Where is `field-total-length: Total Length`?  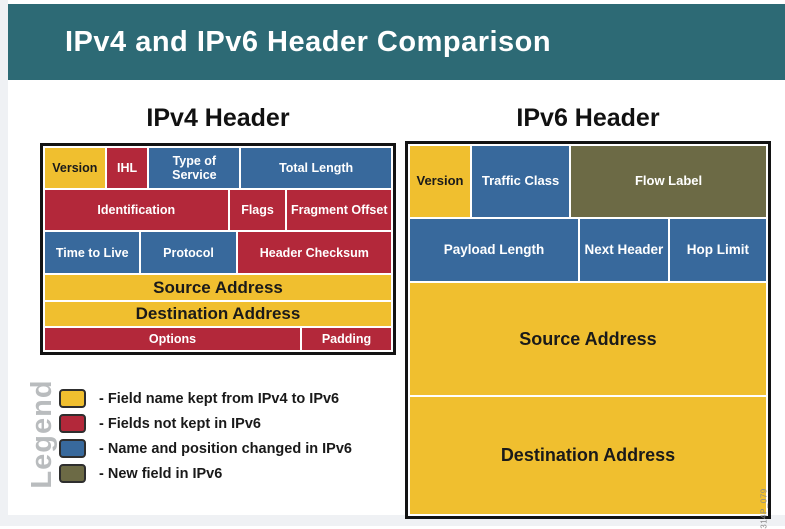
field-total-length: Total Length is located at coordinates (316, 168).